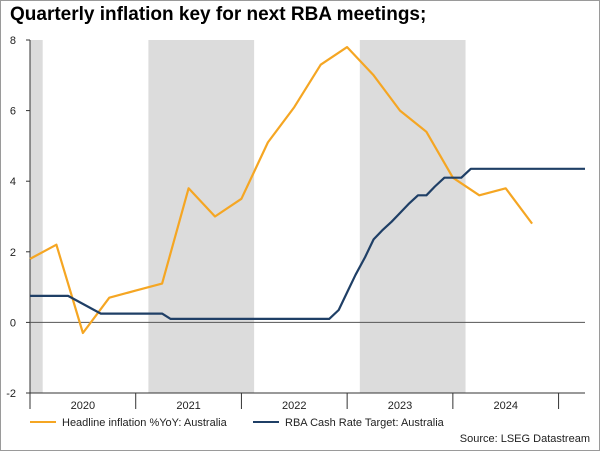 The height and width of the screenshot is (451, 600). I want to click on legend-item-cash-rate: RBA Cash Rate Target: Australia, so click(348, 423).